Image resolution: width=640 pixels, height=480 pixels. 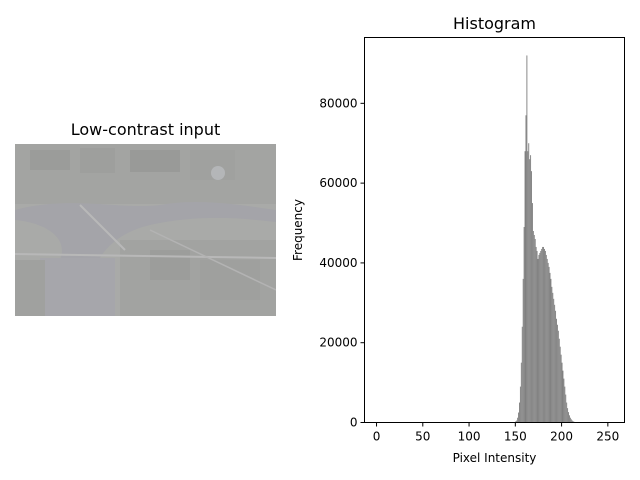 I want to click on x-tick-label: 200, so click(x=561, y=437).